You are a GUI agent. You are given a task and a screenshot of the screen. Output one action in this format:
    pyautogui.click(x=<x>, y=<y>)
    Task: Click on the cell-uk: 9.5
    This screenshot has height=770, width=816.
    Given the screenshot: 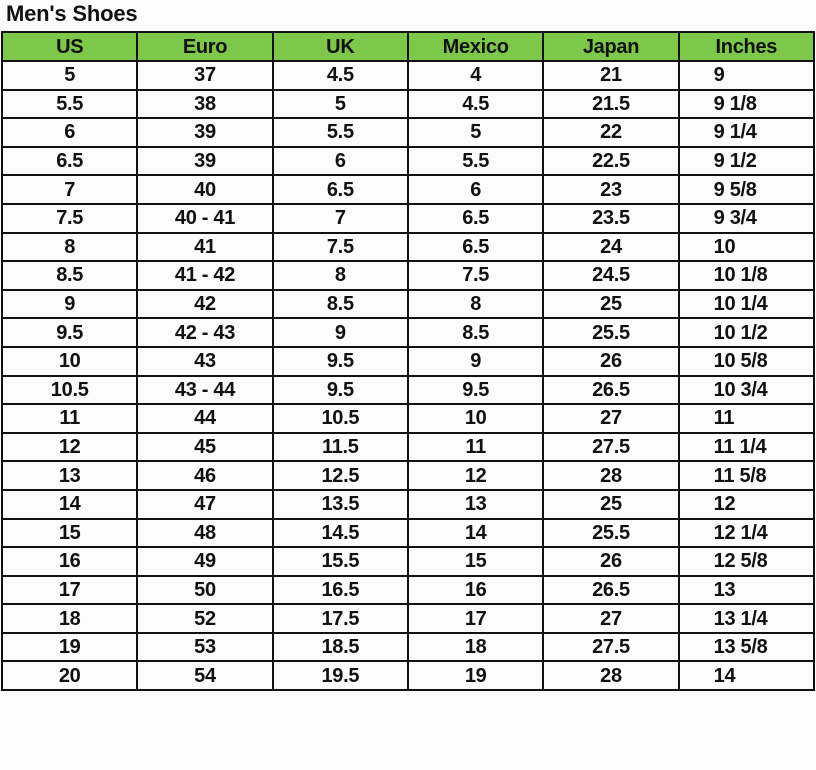 What is the action you would take?
    pyautogui.click(x=340, y=390)
    